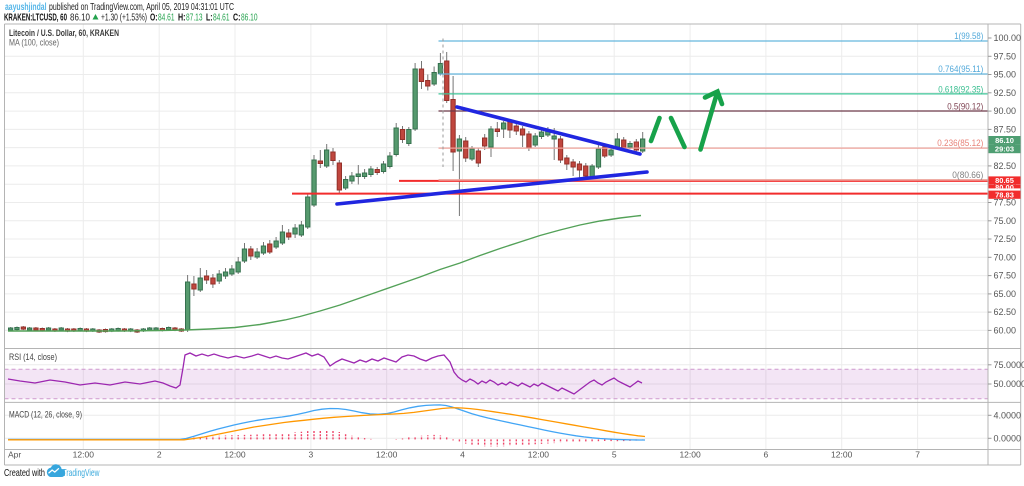 The width and height of the screenshot is (1024, 486). Describe the element at coordinates (33, 357) in the screenshot. I see `svg-text: RSI (14, close)` at that location.